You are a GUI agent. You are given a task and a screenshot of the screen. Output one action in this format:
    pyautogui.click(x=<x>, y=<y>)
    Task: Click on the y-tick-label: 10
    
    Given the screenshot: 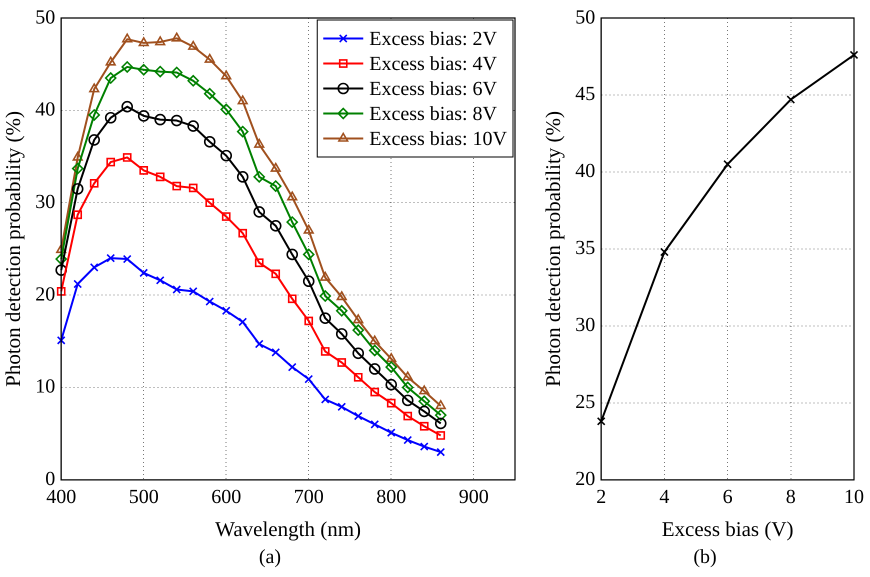 What is the action you would take?
    pyautogui.click(x=45, y=387)
    